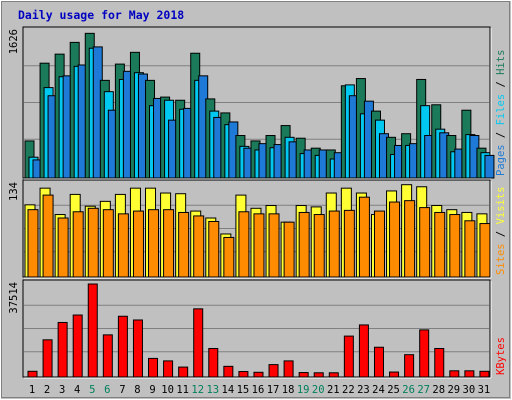 This screenshot has height=400, width=512. Describe the element at coordinates (363, 390) in the screenshot. I see `x-tick-label-23: 23` at that location.